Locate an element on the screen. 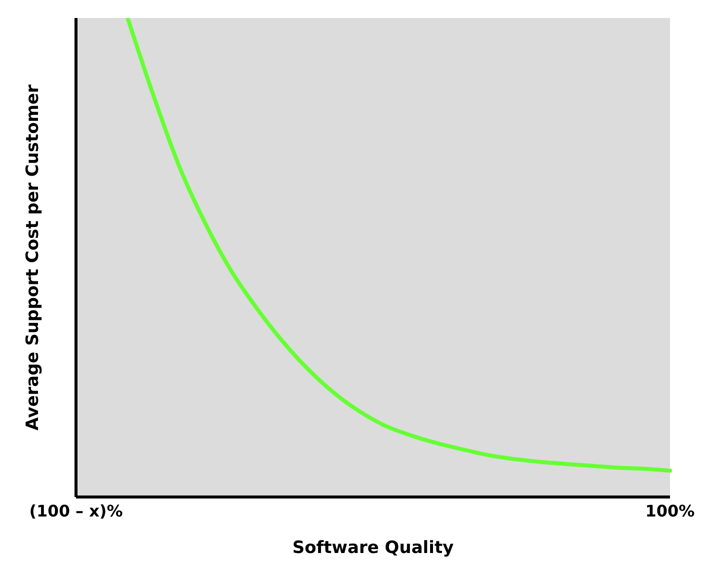 This screenshot has height=575, width=710. x-axis-title: Software Quality is located at coordinates (373, 548).